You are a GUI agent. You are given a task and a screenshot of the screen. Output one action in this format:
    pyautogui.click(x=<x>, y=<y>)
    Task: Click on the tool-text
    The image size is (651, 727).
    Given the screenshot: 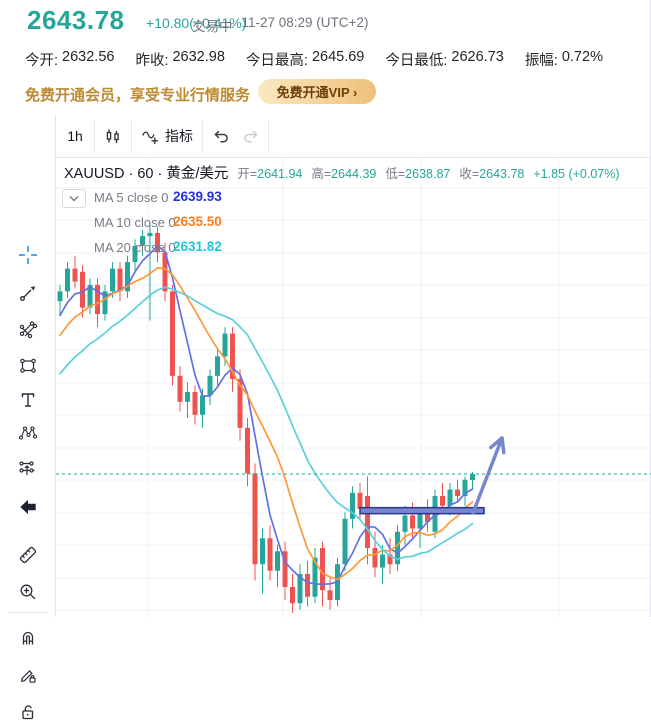 What is the action you would take?
    pyautogui.click(x=28, y=400)
    